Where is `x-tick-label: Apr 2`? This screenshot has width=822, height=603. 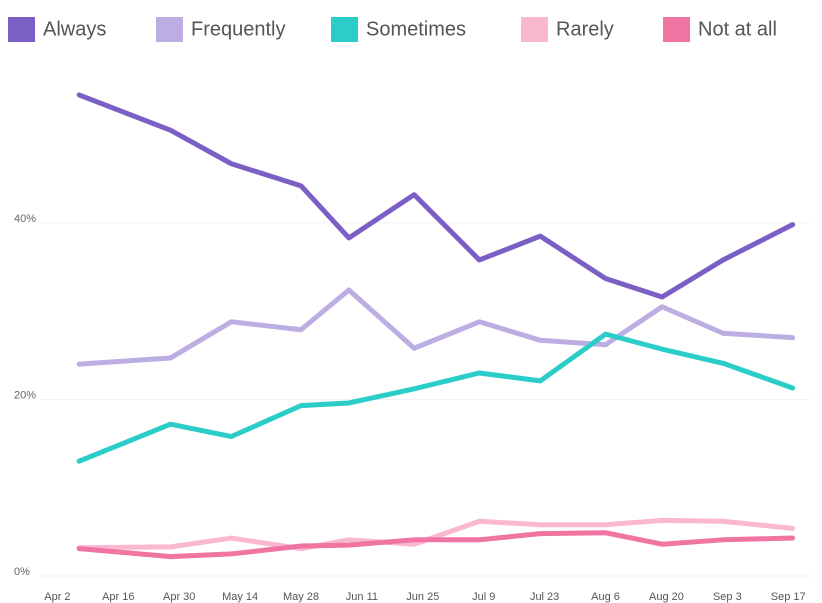 x-tick-label: Apr 2 is located at coordinates (57, 597).